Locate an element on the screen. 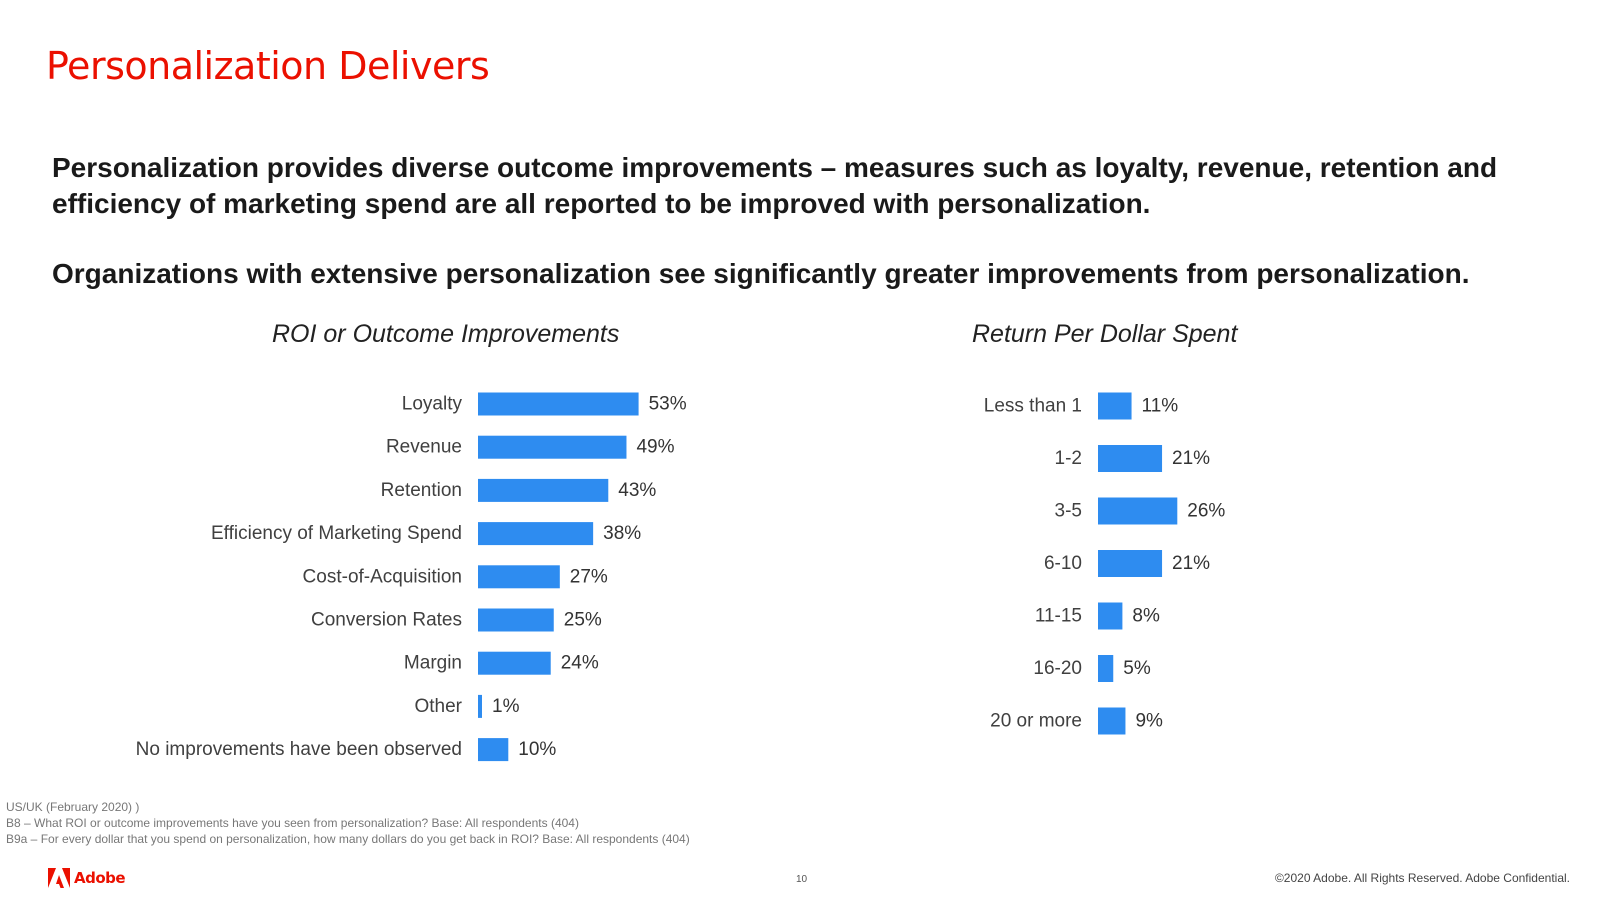 The image size is (1600, 900). page-number: 10 is located at coordinates (802, 879).